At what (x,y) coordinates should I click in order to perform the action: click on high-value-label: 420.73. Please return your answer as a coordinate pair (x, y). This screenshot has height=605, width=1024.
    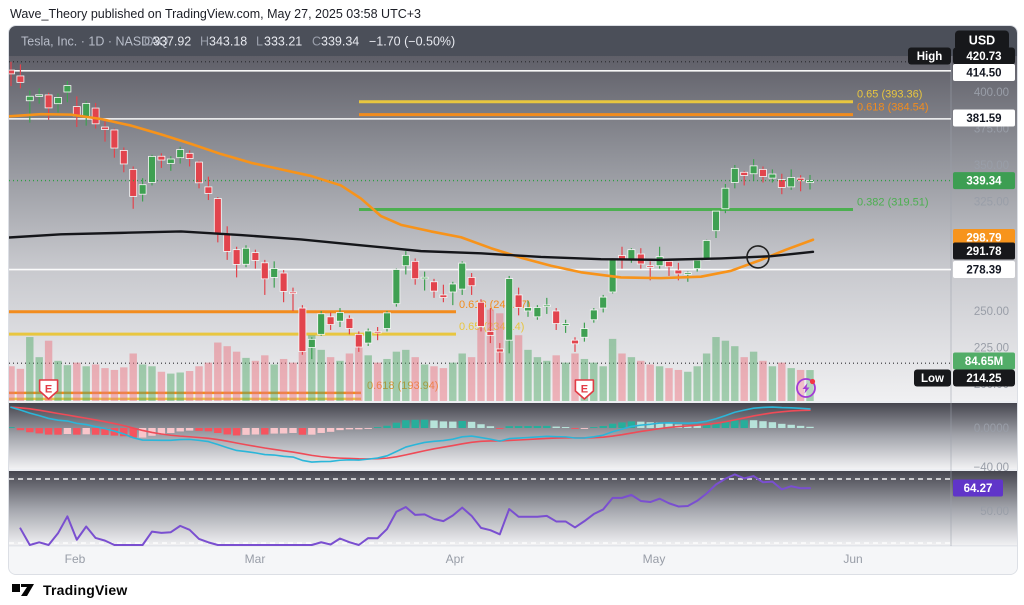
    Looking at the image, I should click on (983, 57).